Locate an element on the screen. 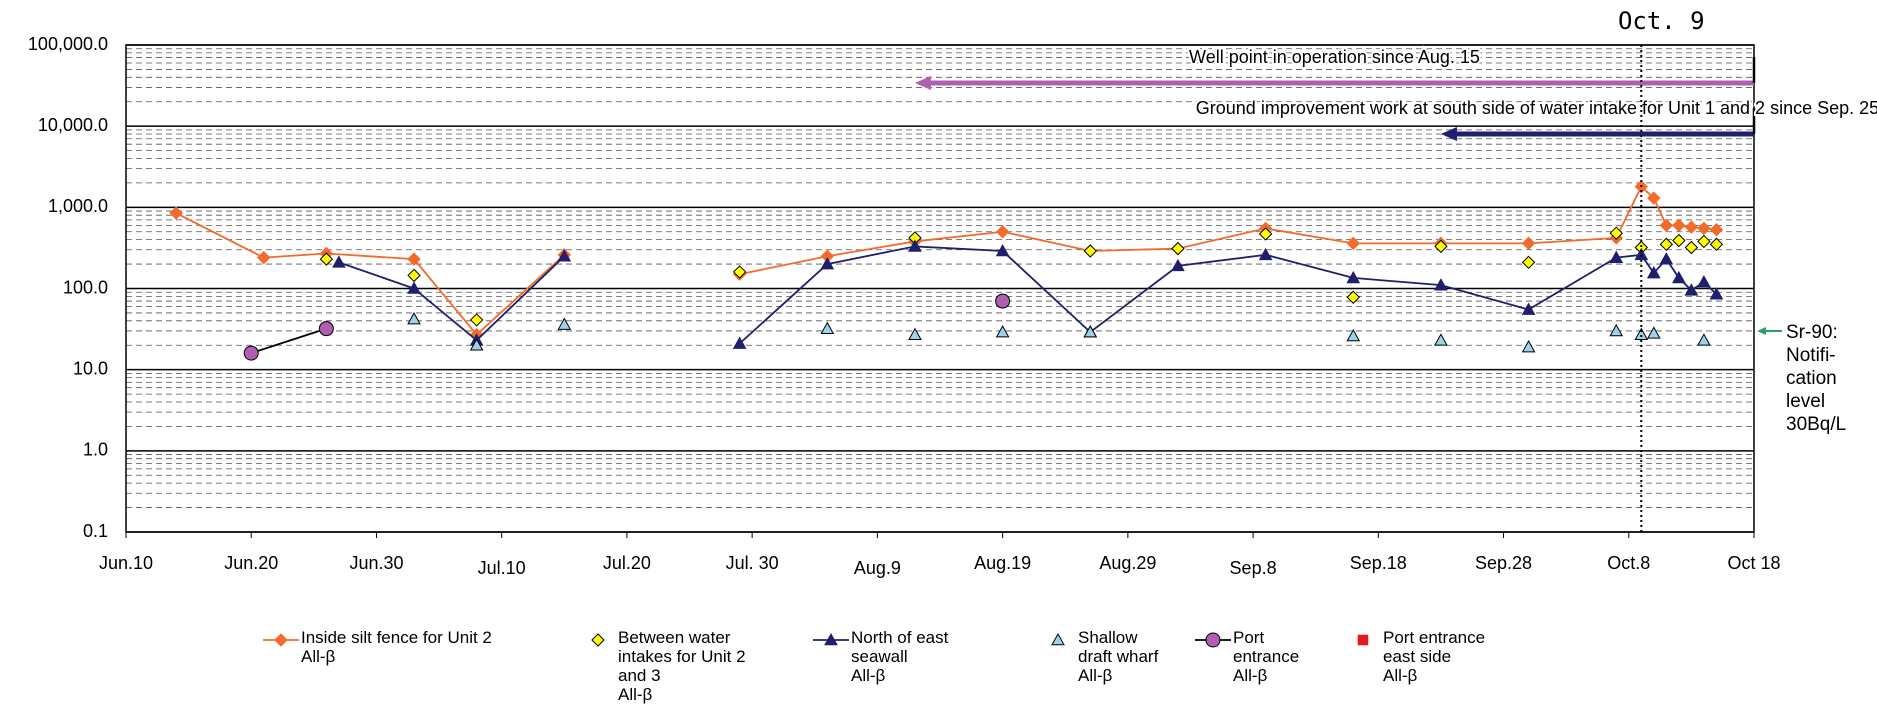  y-tick-label: 100,000.0 is located at coordinates (68, 44).